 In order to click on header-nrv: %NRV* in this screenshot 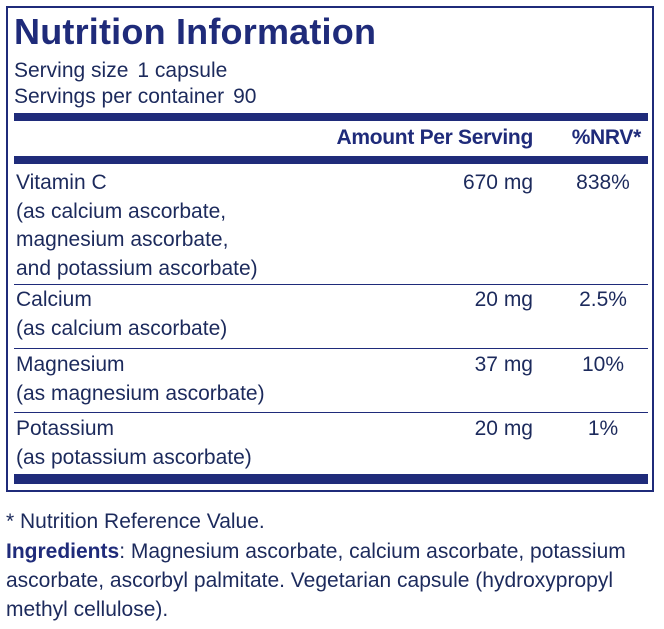, I will do `click(606, 137)`.